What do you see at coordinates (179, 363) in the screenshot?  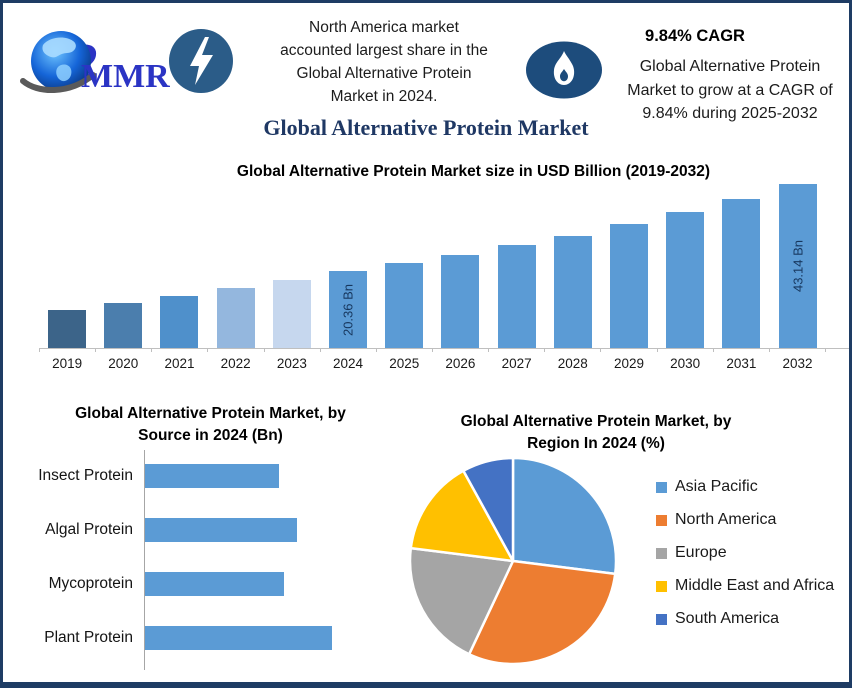 I see `x-tick-label-2021: 2021` at bounding box center [179, 363].